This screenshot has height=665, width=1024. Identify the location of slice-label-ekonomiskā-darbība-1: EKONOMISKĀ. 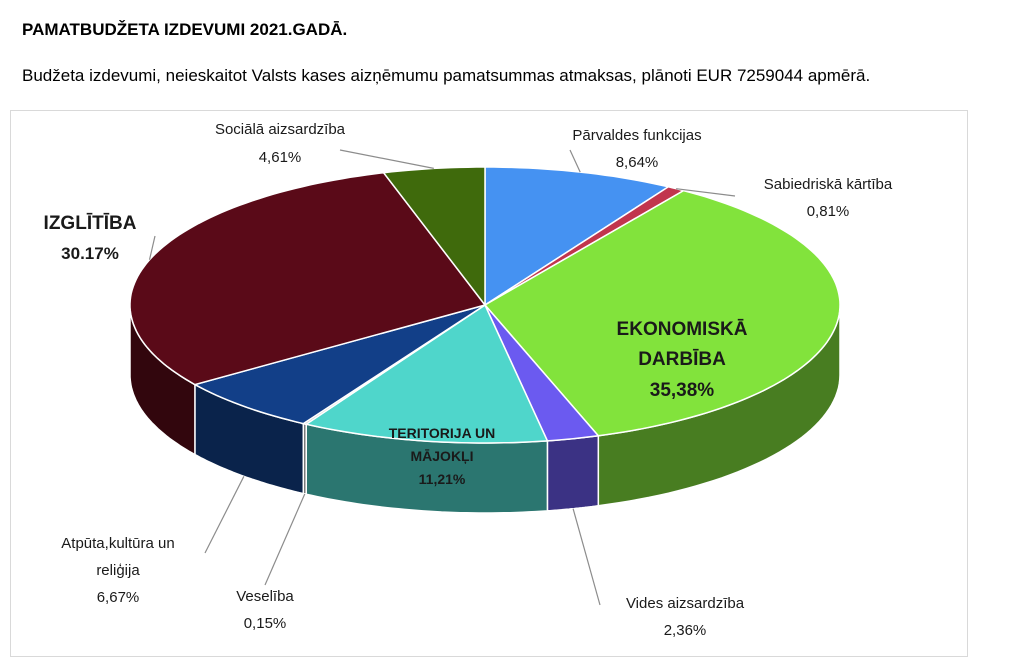
(682, 329).